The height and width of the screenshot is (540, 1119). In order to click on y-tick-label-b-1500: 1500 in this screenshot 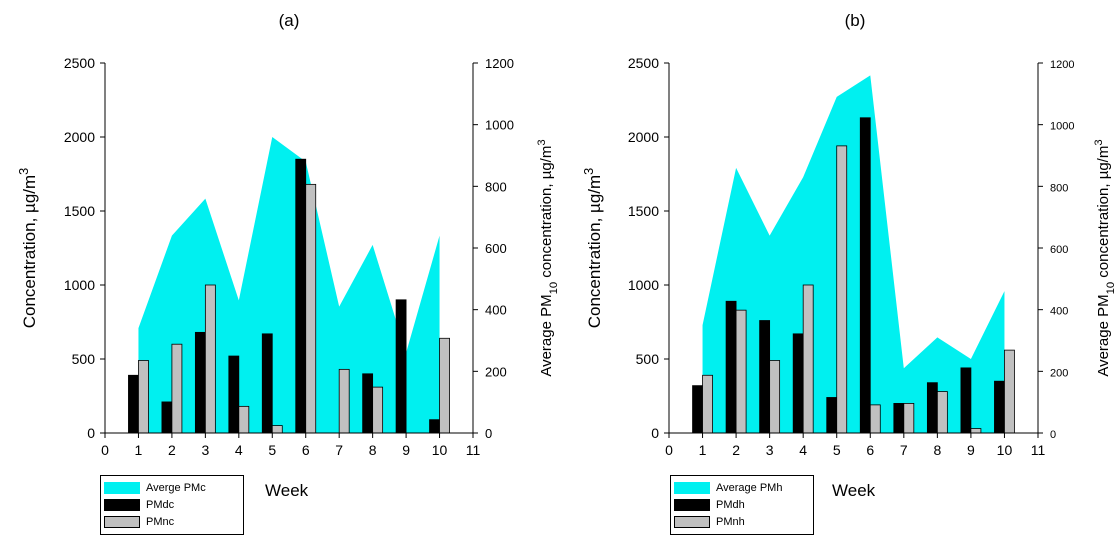, I will do `click(643, 211)`.